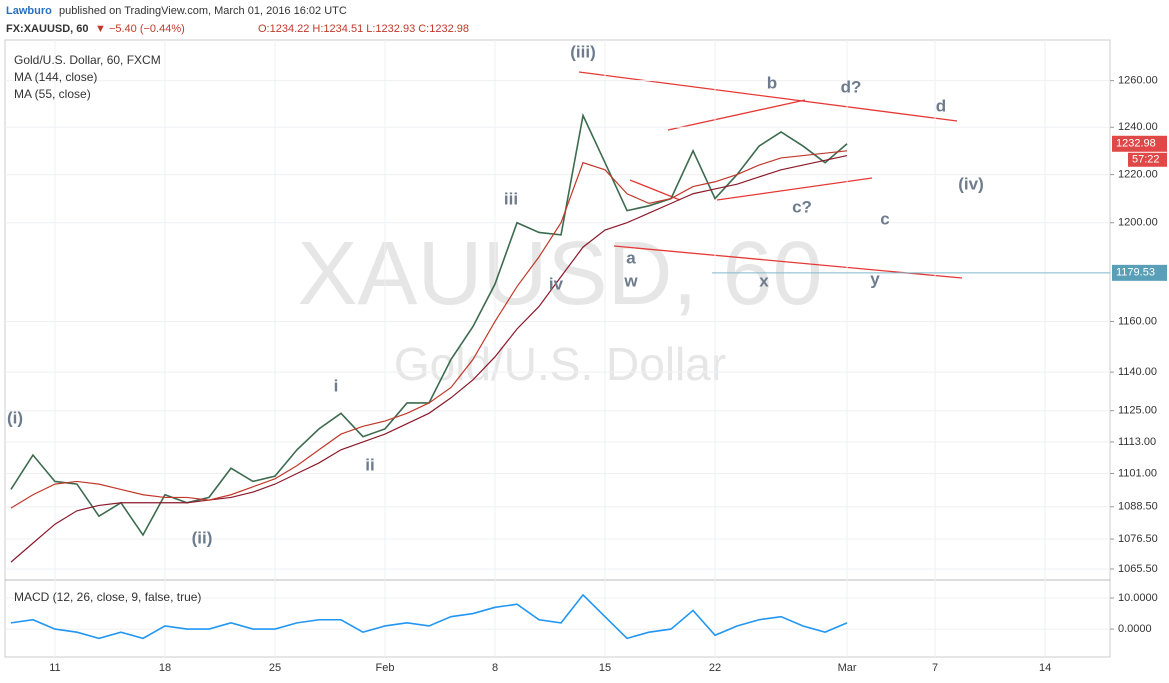  Describe the element at coordinates (1138, 598) in the screenshot. I see `y-tick-label: 10.0000` at that location.